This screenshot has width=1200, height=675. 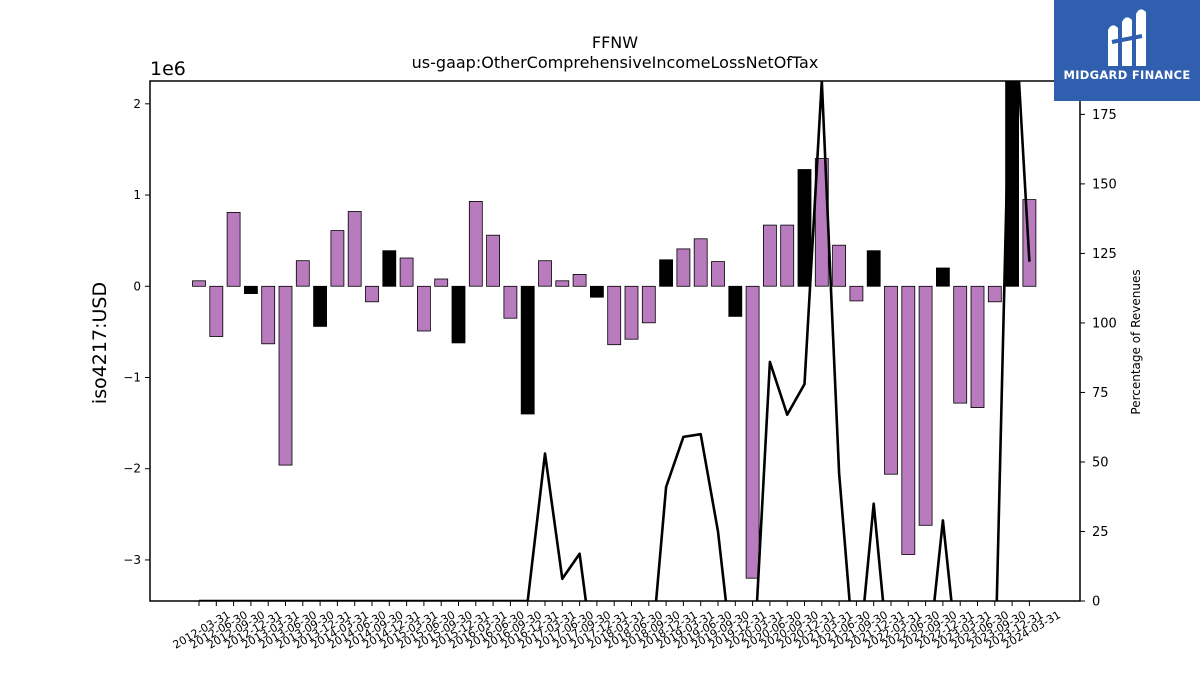 What do you see at coordinates (1127, 75) in the screenshot?
I see `brand-name: MIDGARD FINANCE` at bounding box center [1127, 75].